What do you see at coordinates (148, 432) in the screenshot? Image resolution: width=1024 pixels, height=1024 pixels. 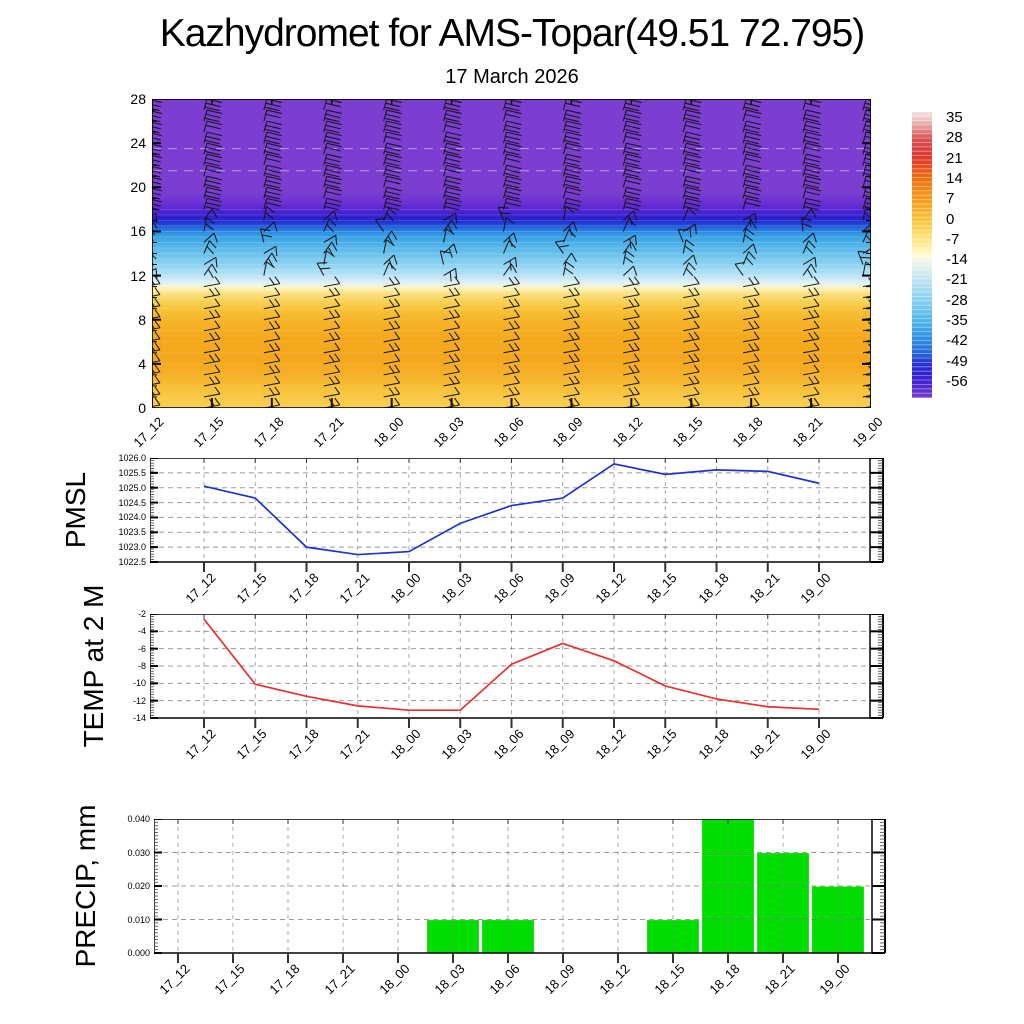 I see `time-tick-label: 17_12` at bounding box center [148, 432].